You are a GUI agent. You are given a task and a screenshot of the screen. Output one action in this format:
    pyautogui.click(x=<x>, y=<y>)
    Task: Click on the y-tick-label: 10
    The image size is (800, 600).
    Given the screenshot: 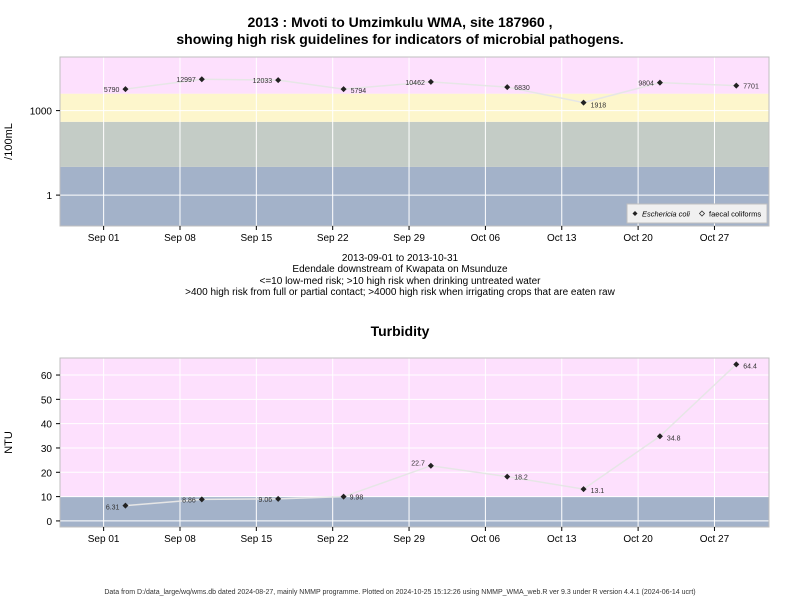 What is the action you would take?
    pyautogui.click(x=47, y=498)
    